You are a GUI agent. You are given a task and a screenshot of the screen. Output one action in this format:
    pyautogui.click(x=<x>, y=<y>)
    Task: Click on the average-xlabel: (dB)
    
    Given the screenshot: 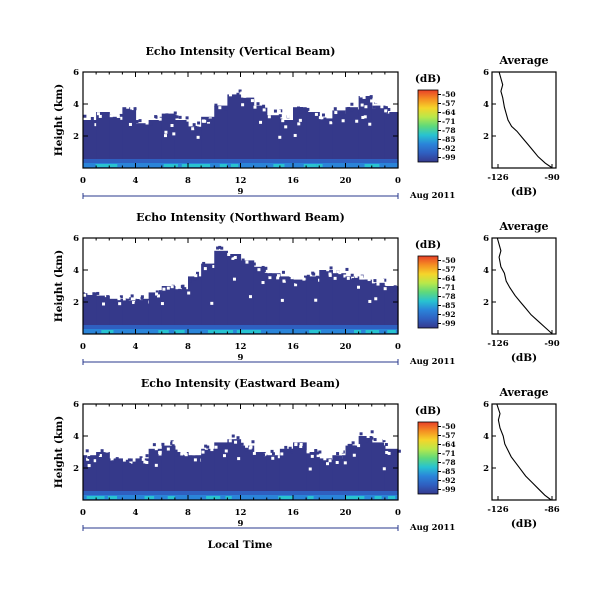 What is the action you would take?
    pyautogui.click(x=524, y=524)
    